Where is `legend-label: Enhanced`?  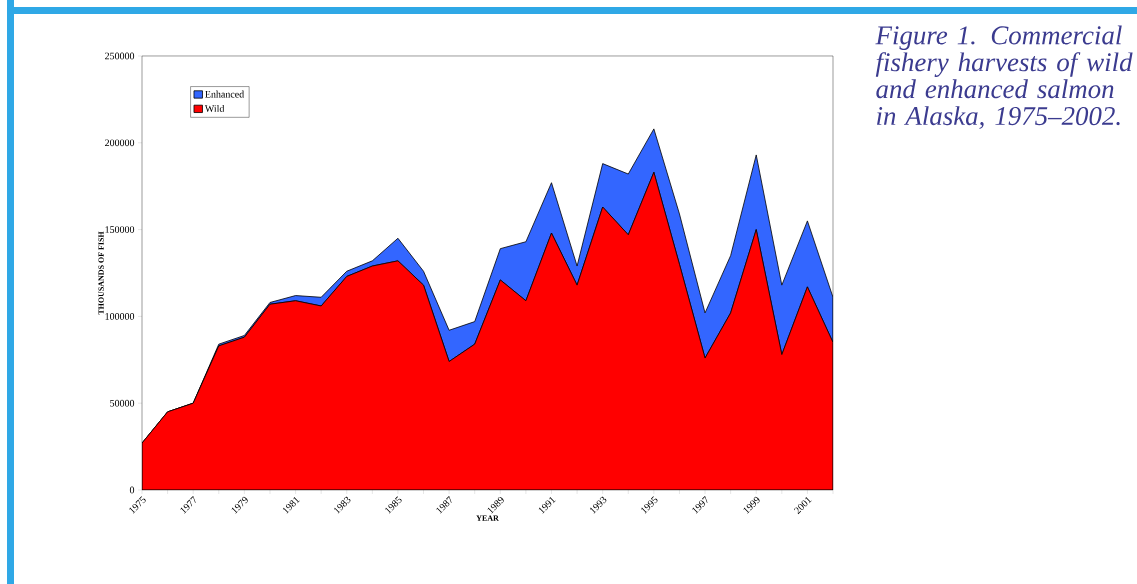
legend-label: Enhanced is located at coordinates (225, 94).